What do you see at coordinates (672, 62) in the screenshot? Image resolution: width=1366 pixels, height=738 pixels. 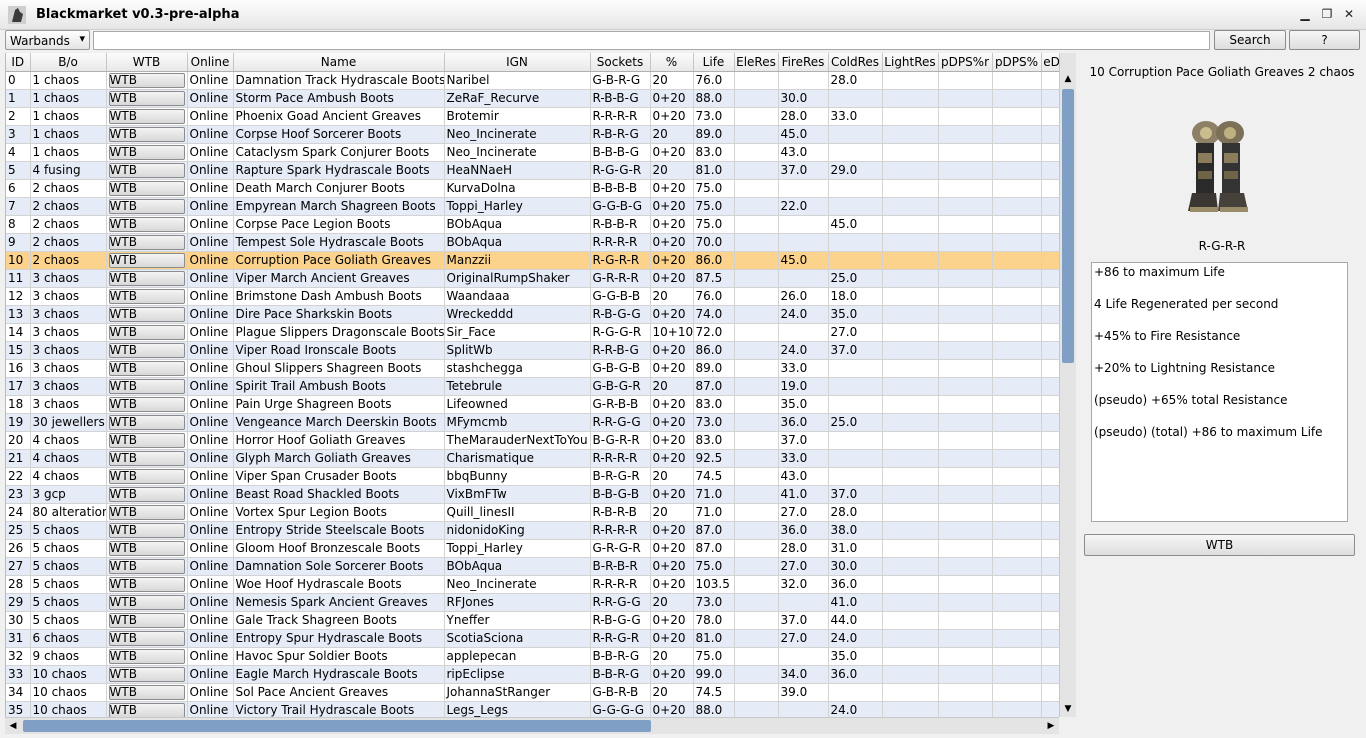 I see `column-header: %` at bounding box center [672, 62].